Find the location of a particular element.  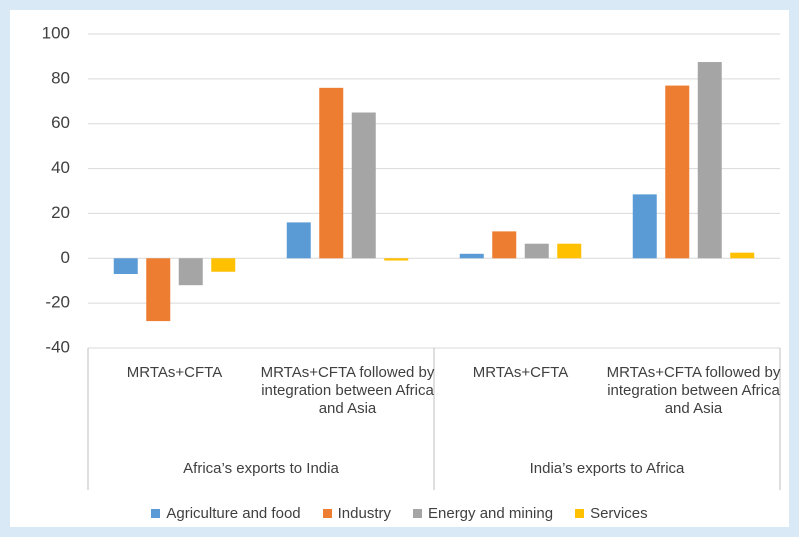

legend-label: Industry is located at coordinates (364, 513).